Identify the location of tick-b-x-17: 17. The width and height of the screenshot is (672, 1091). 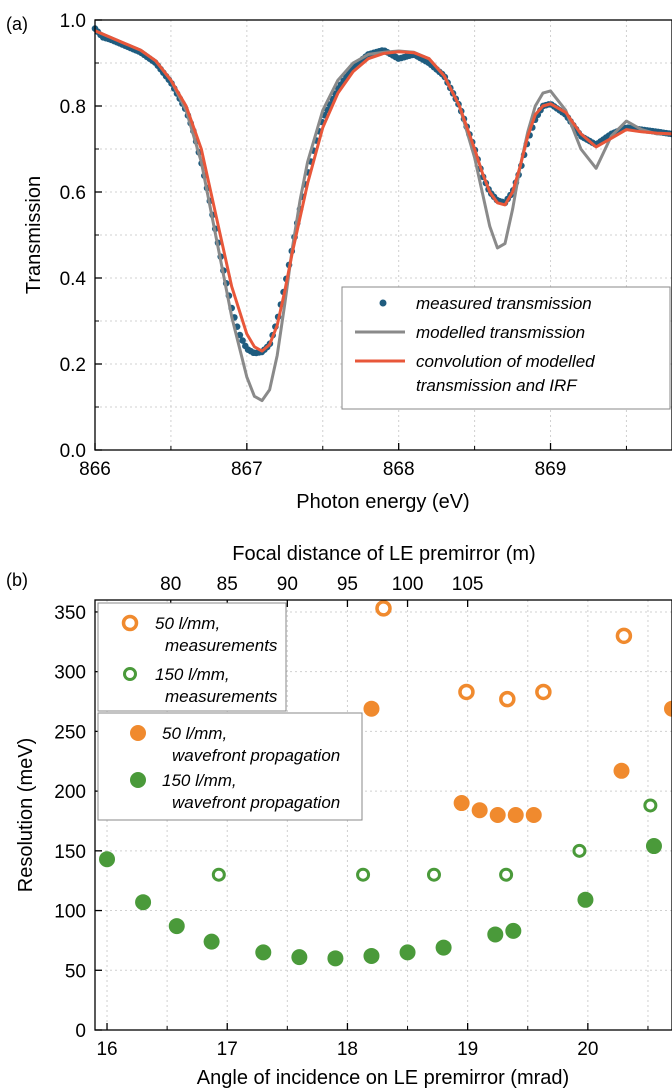
(227, 1049).